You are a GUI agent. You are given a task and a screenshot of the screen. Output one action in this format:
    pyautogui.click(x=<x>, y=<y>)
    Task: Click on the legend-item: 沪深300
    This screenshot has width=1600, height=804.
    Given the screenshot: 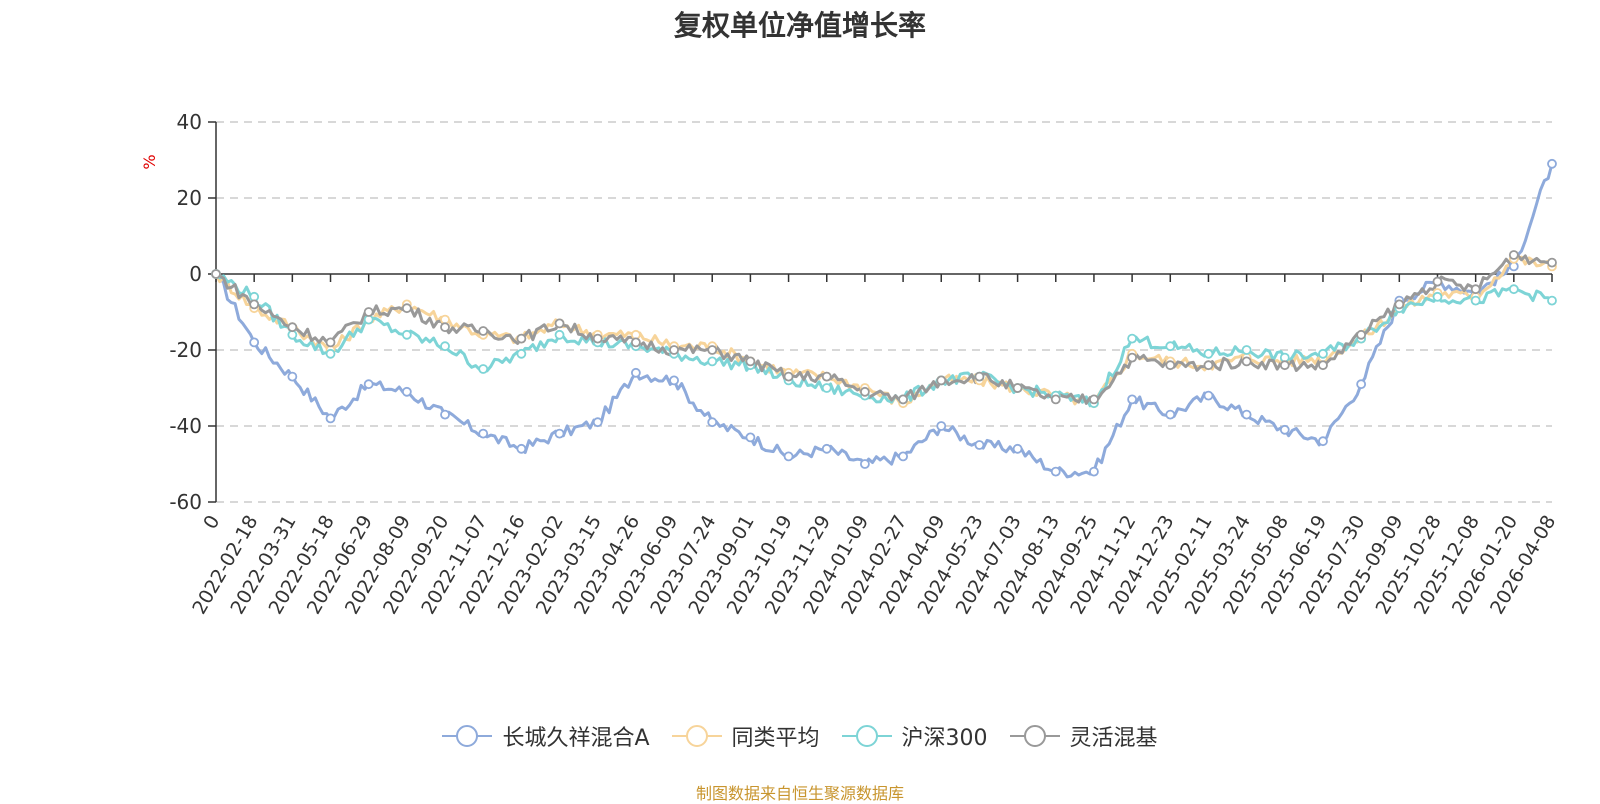 What is the action you would take?
    pyautogui.click(x=914, y=736)
    